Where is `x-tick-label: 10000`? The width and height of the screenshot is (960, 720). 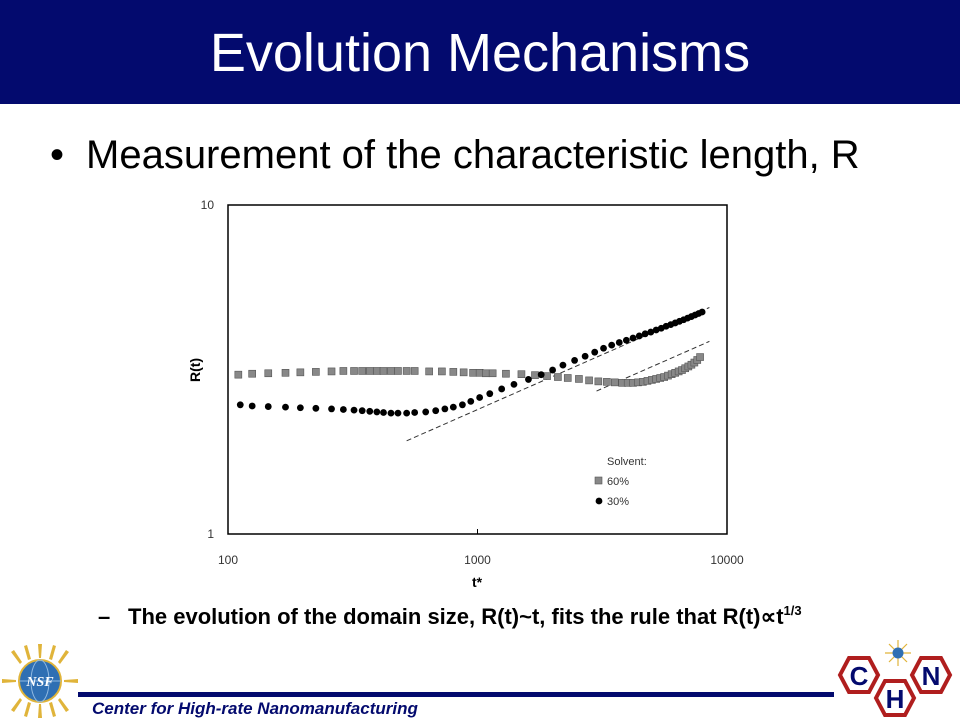
x-tick-label: 10000 is located at coordinates (727, 560).